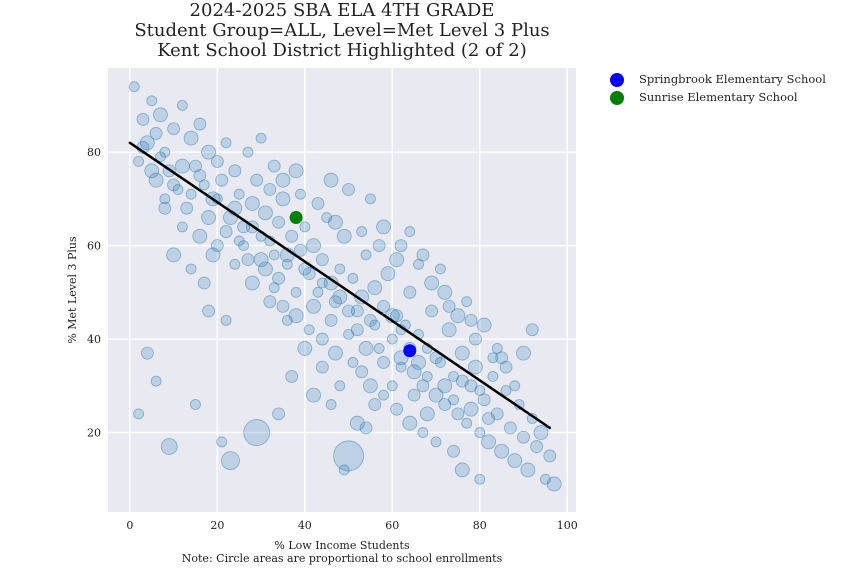  I want to click on y-tick-labels: 20 40 60 80, so click(94, 292).